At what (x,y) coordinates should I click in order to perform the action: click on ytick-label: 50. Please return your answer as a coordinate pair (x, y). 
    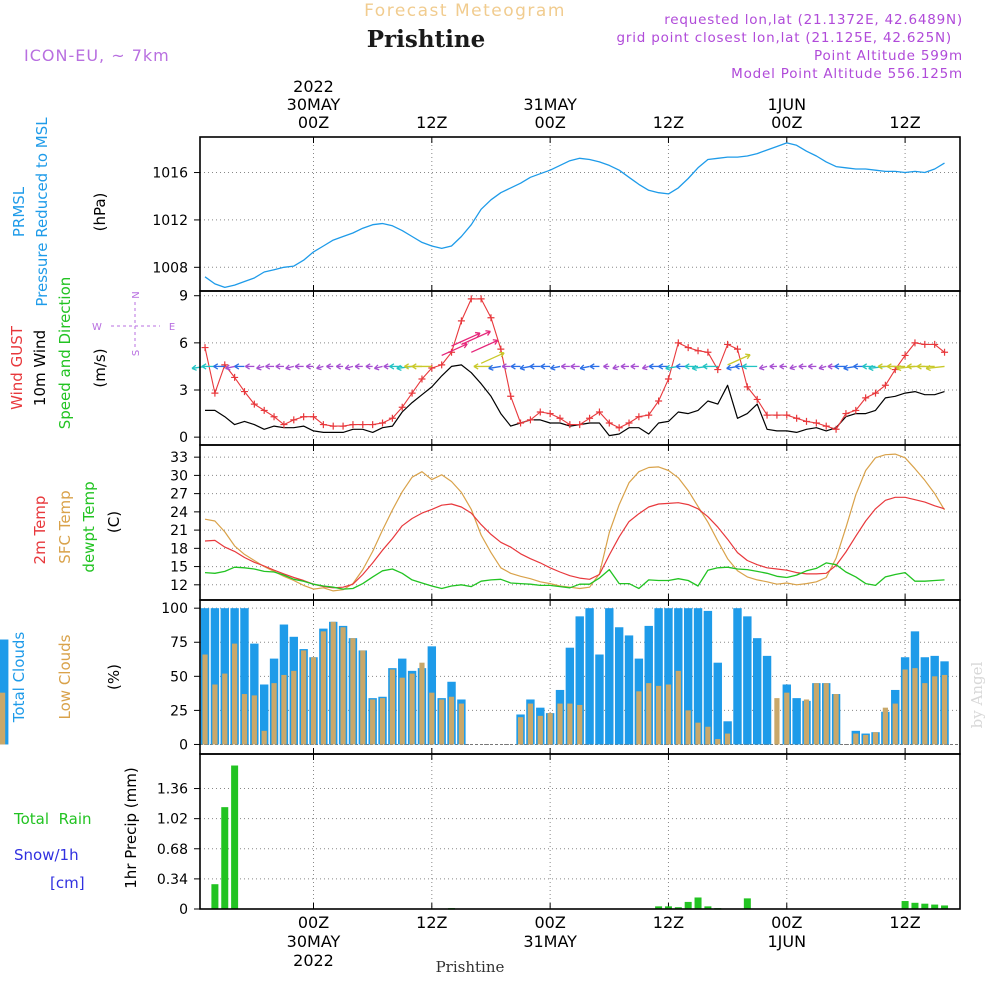
    Looking at the image, I should click on (179, 677).